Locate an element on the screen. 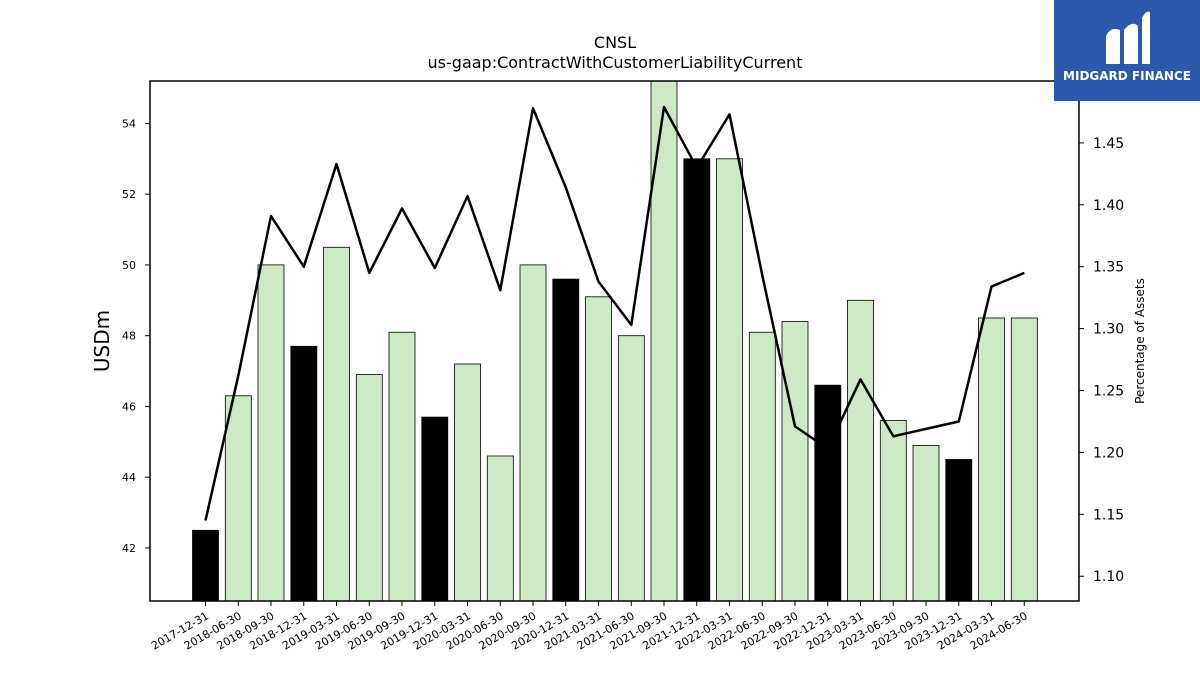  y2-tick-label: 1.25 is located at coordinates (1108, 392).